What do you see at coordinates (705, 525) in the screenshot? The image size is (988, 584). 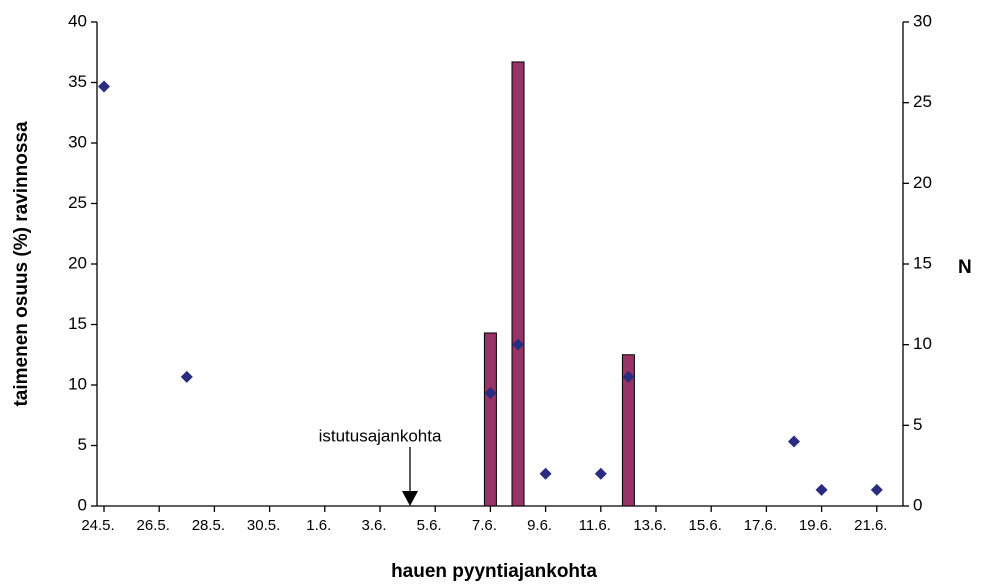 I see `x-tick-label: 15.6.` at bounding box center [705, 525].